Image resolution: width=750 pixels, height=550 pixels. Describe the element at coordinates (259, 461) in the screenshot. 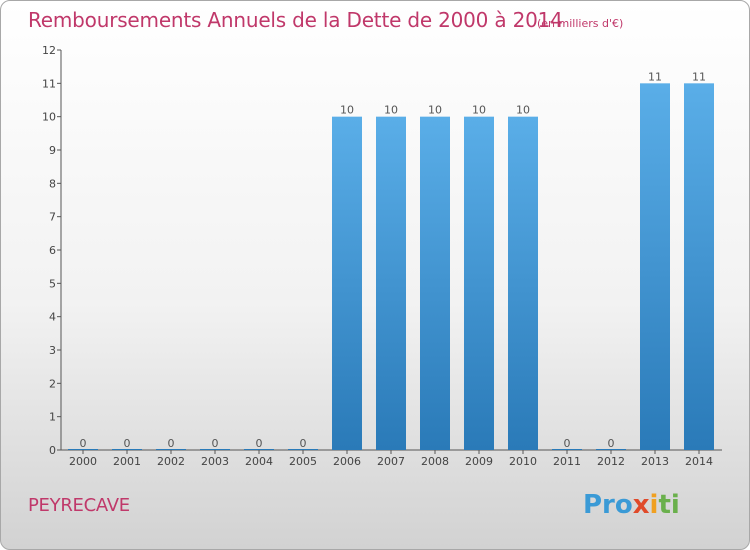

I see `x-tick-label: 2004` at that location.